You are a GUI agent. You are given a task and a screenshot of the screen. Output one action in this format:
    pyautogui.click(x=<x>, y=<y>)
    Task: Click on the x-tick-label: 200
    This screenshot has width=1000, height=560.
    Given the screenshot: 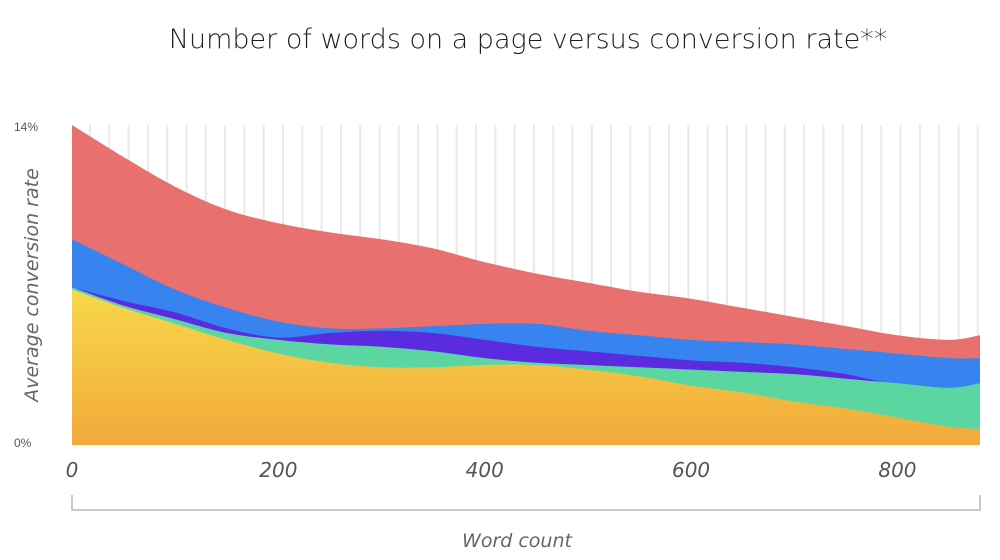 What is the action you would take?
    pyautogui.click(x=278, y=470)
    